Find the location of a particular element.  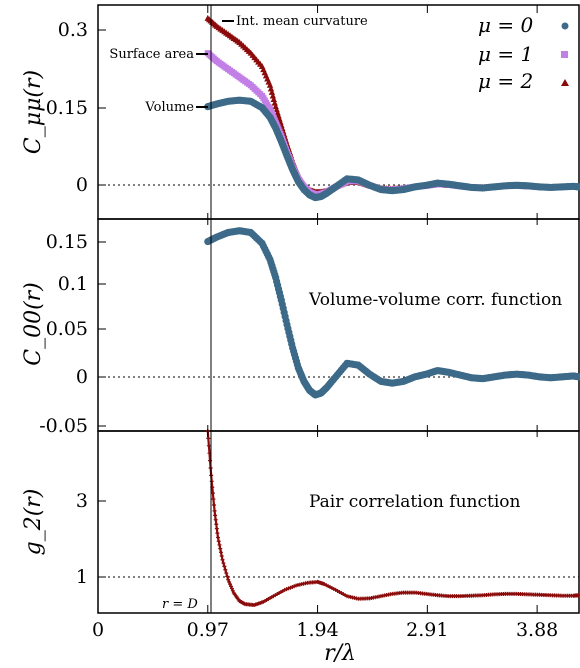

vline-label: r = D is located at coordinates (180, 604).